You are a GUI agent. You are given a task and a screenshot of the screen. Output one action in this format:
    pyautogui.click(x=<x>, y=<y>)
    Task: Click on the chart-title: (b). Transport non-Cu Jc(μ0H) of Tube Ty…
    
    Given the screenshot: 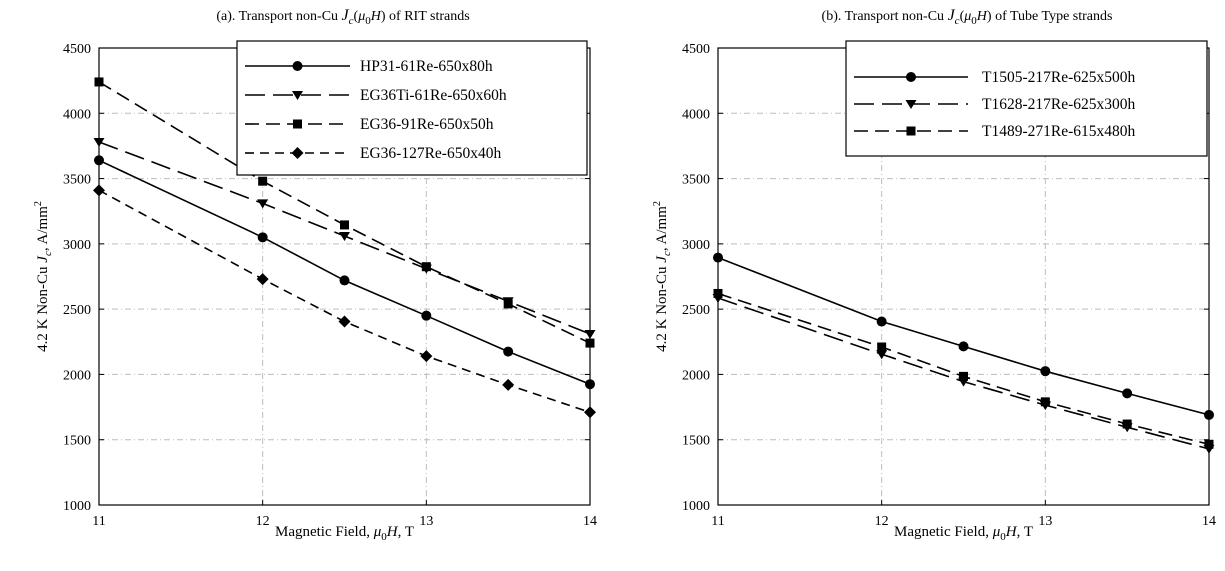 What is the action you would take?
    pyautogui.click(x=967, y=17)
    